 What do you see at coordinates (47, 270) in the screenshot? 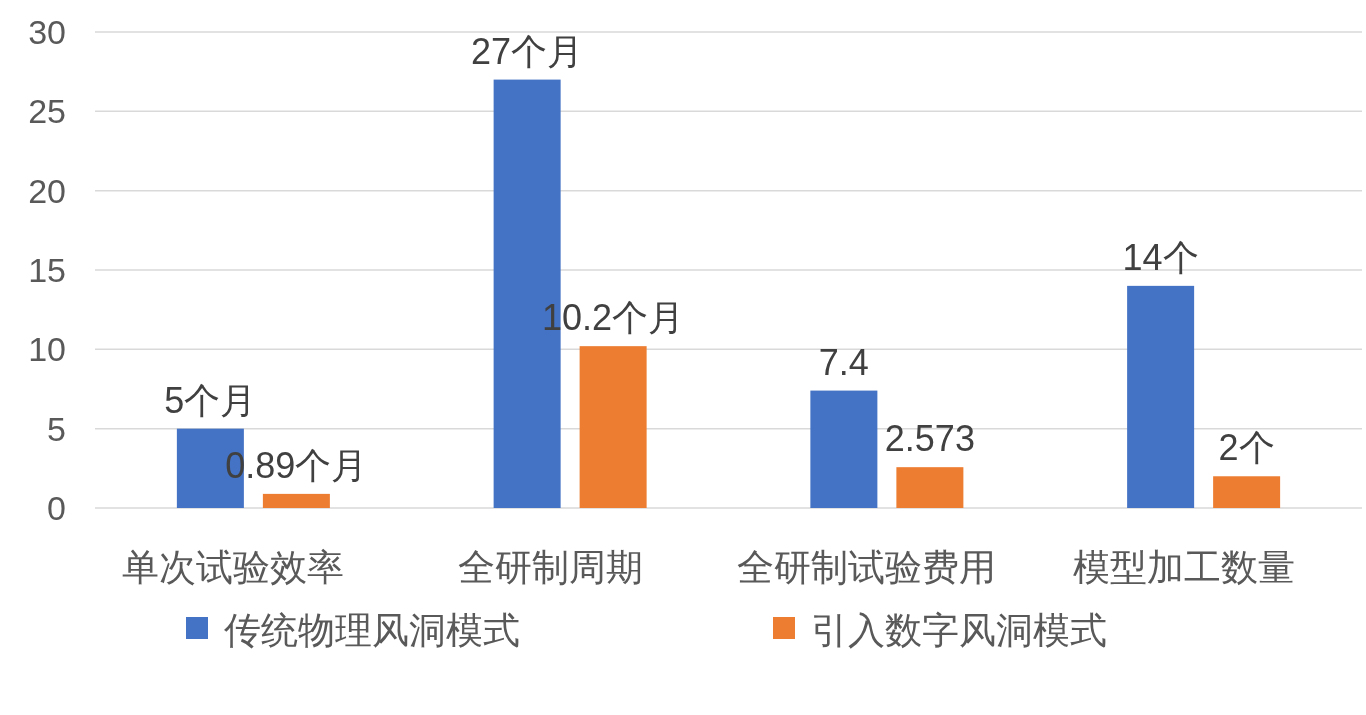
I see `y-tick-label: 15` at bounding box center [47, 270].